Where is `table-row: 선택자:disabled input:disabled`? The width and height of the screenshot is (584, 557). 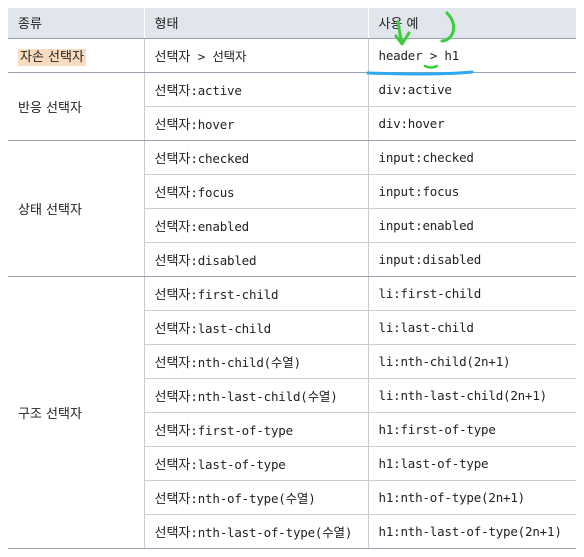
table-row: 선택자:disabled input:disabled is located at coordinates (292, 259).